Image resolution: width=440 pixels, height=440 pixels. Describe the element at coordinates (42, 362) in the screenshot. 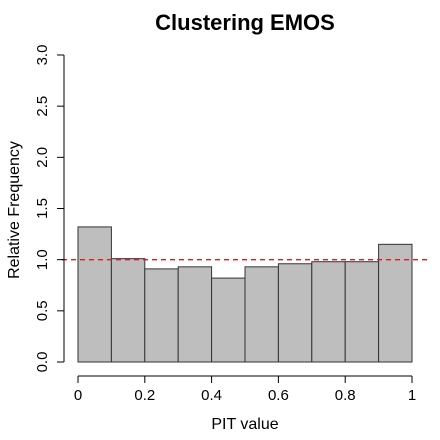

I see `y-tick-label-0: 0.0` at that location.